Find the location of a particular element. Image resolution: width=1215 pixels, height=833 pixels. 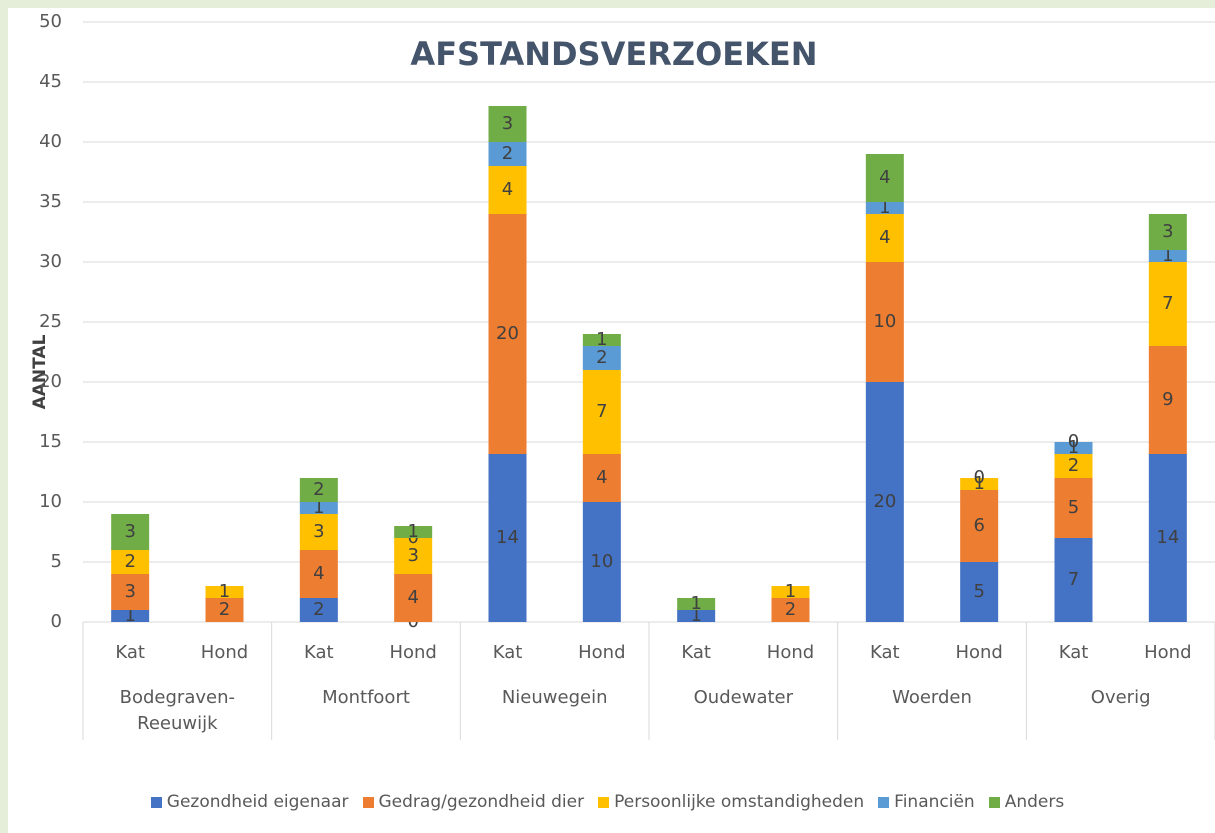

chart-title: AFSTANDSVERZOEKEN is located at coordinates (613, 54).